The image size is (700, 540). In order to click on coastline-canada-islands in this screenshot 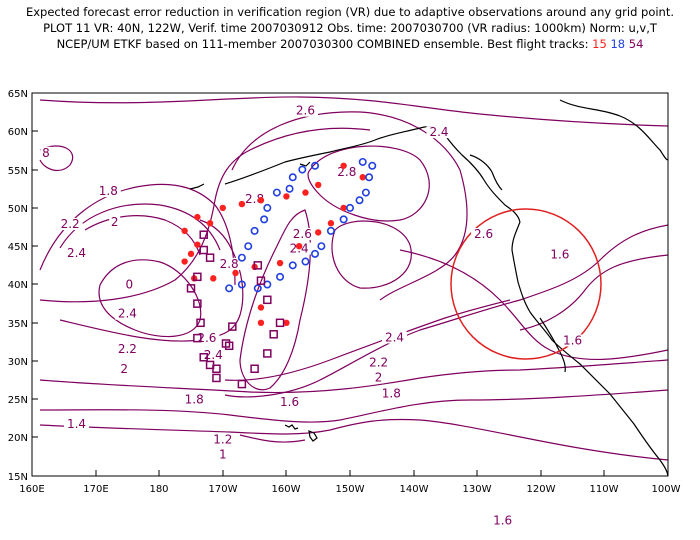, I will do `click(486, 172)`.